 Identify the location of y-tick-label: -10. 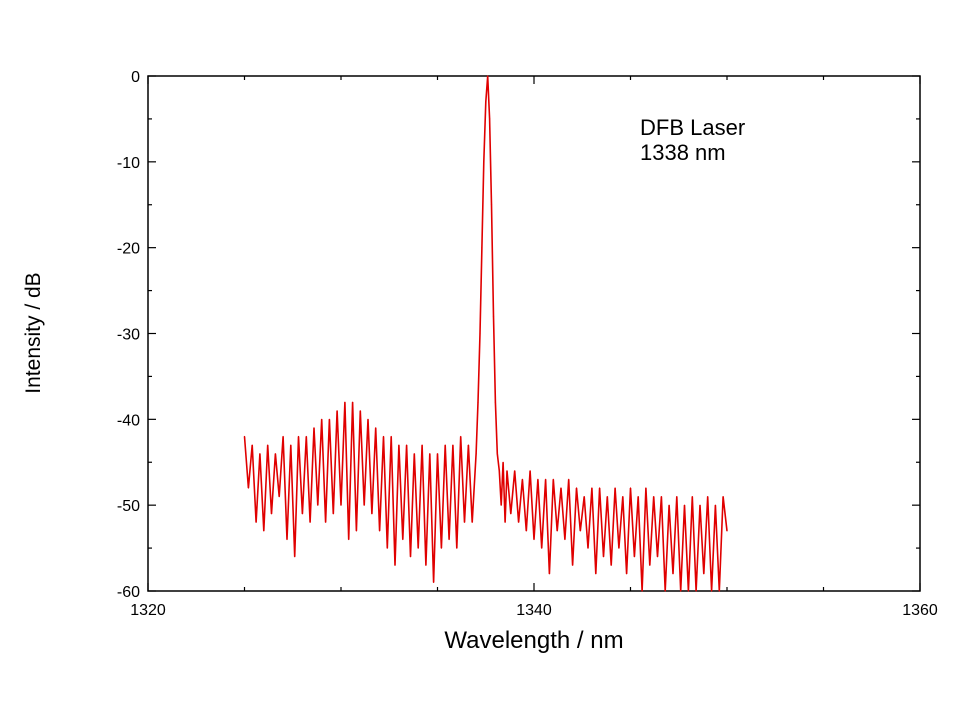
(128, 163).